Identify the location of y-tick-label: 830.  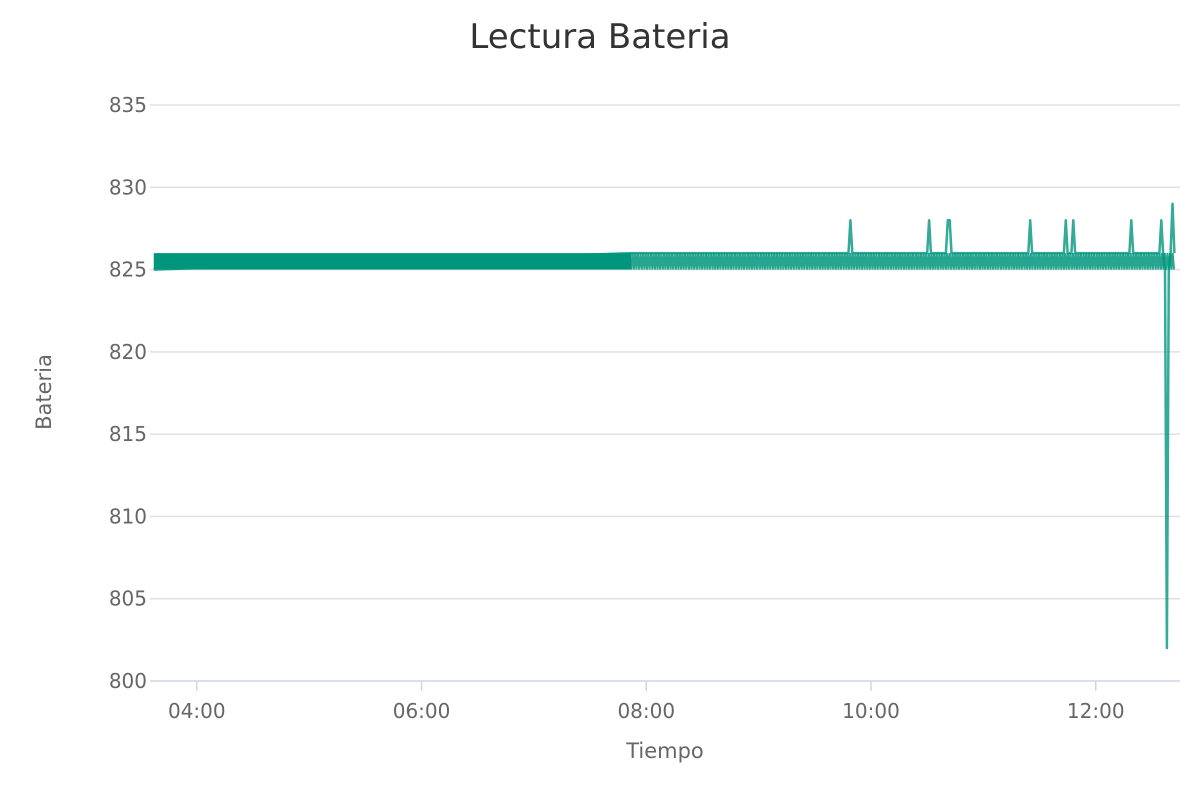
(128, 187).